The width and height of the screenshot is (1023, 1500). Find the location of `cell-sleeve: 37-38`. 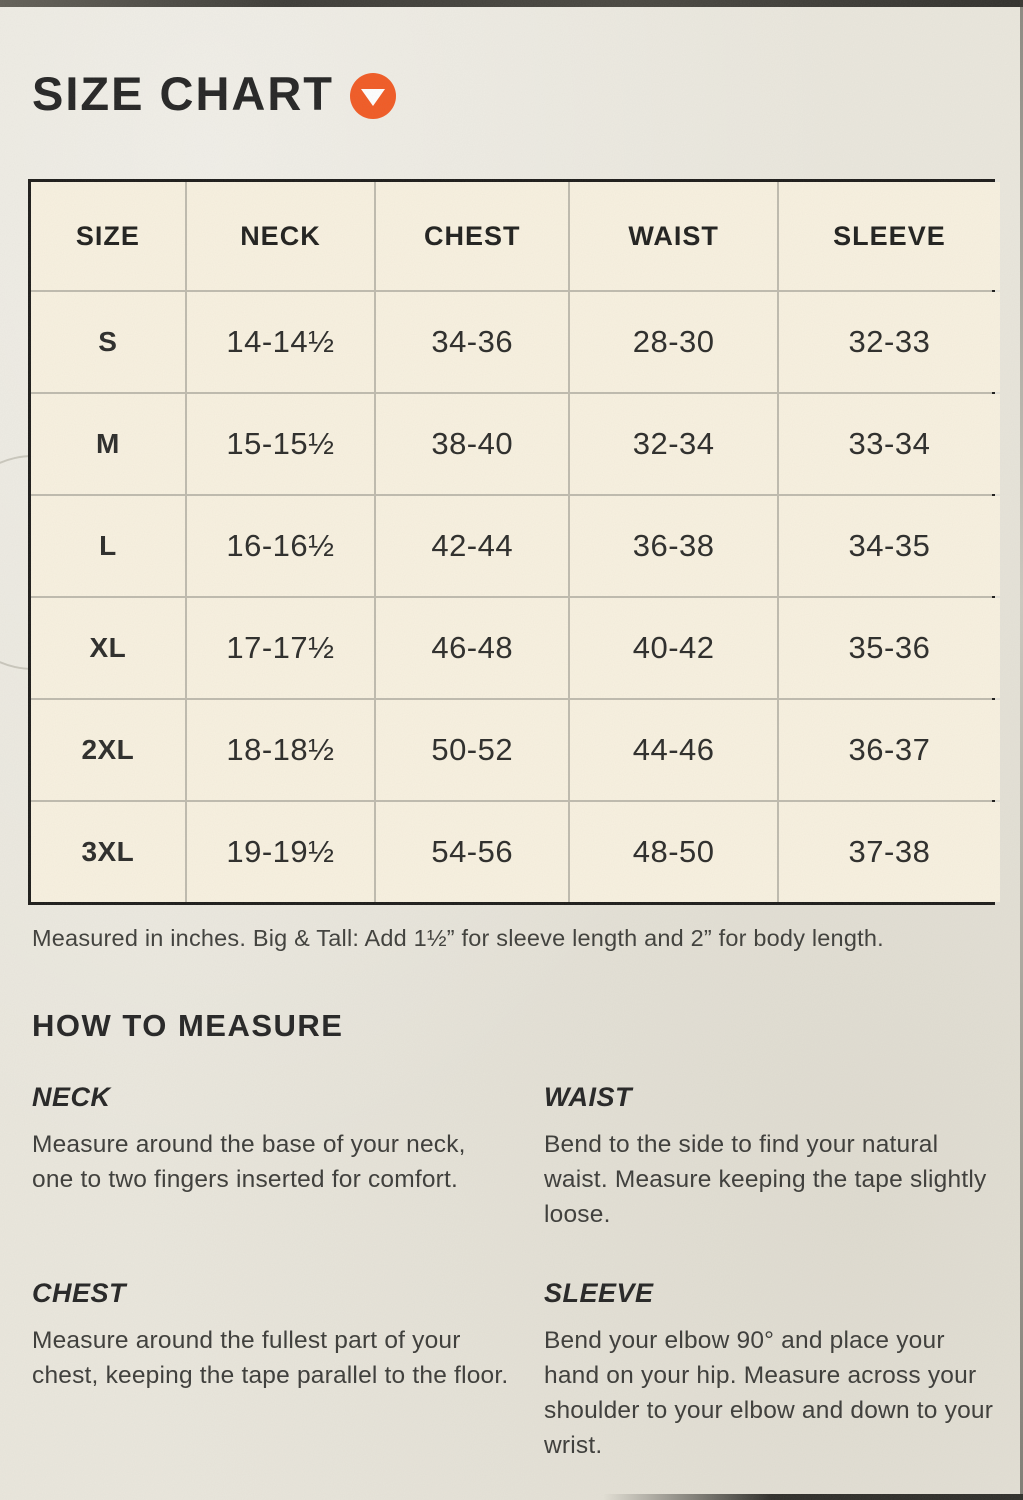

cell-sleeve: 37-38 is located at coordinates (889, 852).